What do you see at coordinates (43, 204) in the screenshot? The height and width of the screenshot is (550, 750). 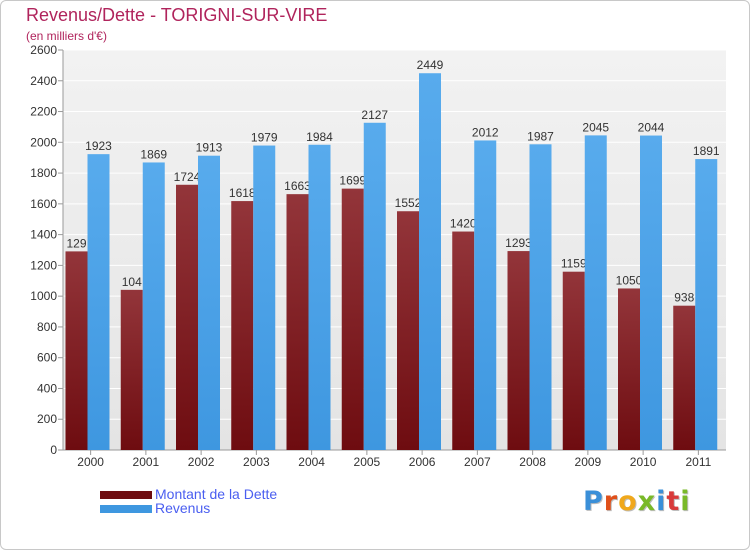 I see `y-tick-label: 1600` at bounding box center [43, 204].